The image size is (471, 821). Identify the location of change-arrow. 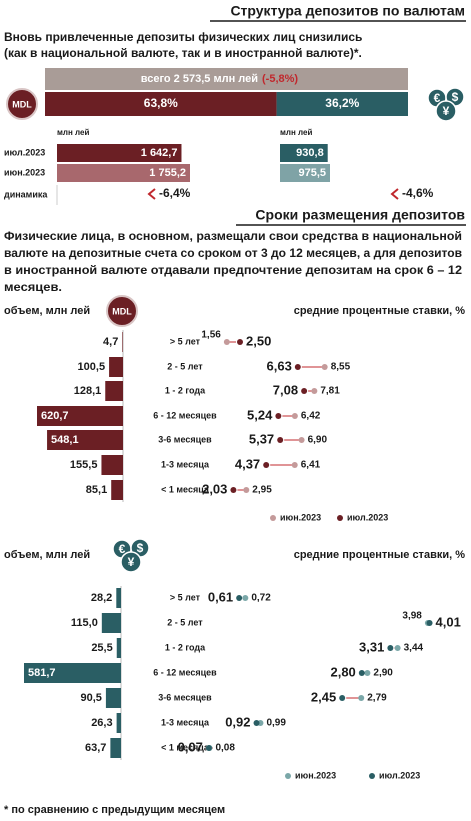
(151, 194).